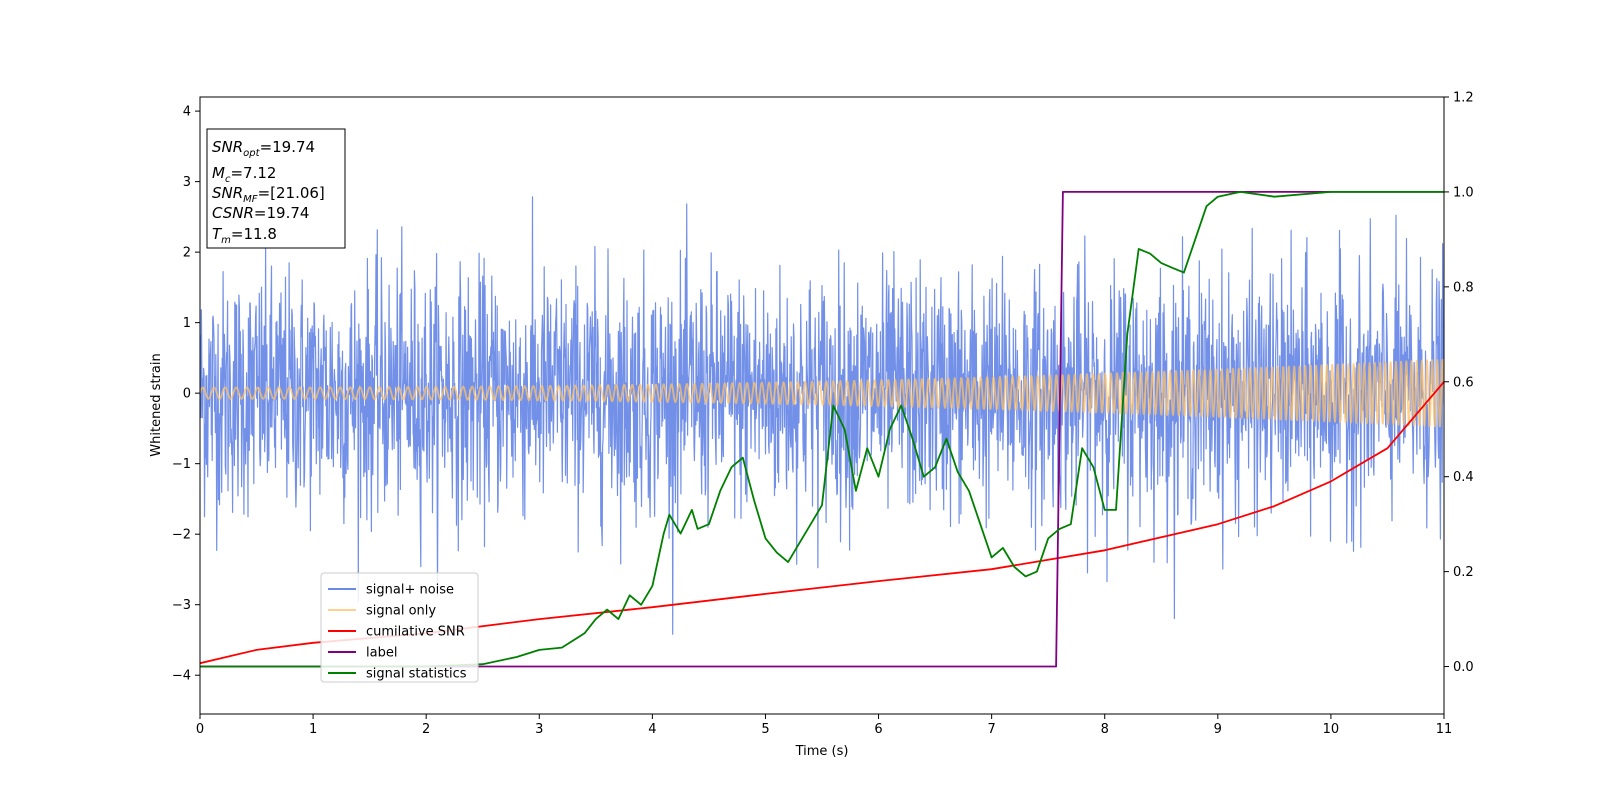  What do you see at coordinates (181, 535) in the screenshot?
I see `y-tick-label: −2` at bounding box center [181, 535].